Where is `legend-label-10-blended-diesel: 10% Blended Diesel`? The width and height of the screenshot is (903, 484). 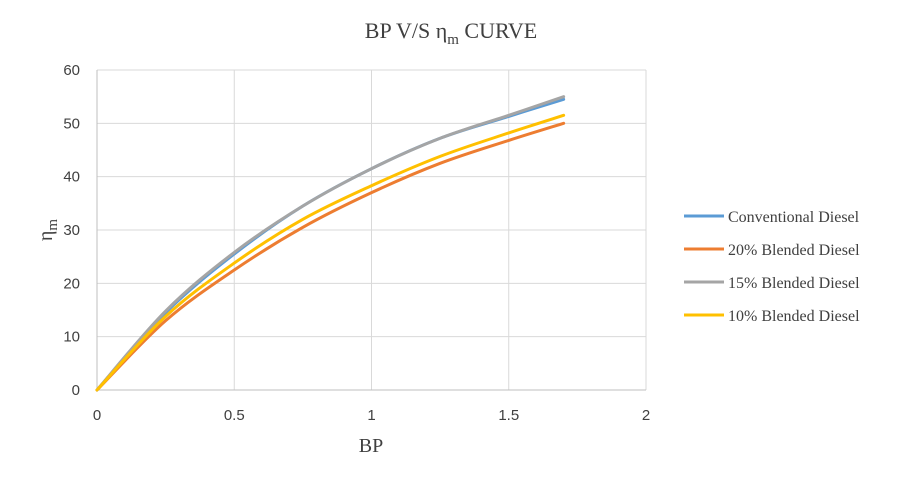
legend-label-10-blended-diesel: 10% Blended Diesel is located at coordinates (794, 316).